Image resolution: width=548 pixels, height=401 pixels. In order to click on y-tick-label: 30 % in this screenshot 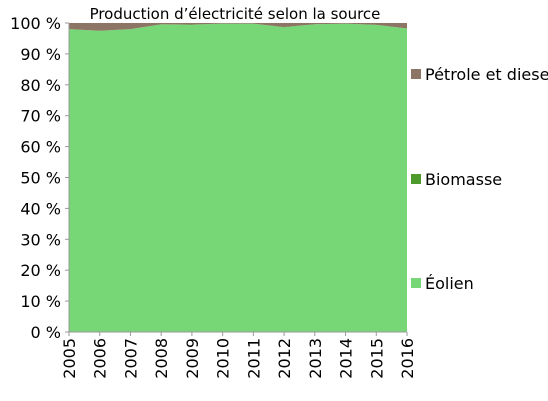, I will do `click(40, 239)`.